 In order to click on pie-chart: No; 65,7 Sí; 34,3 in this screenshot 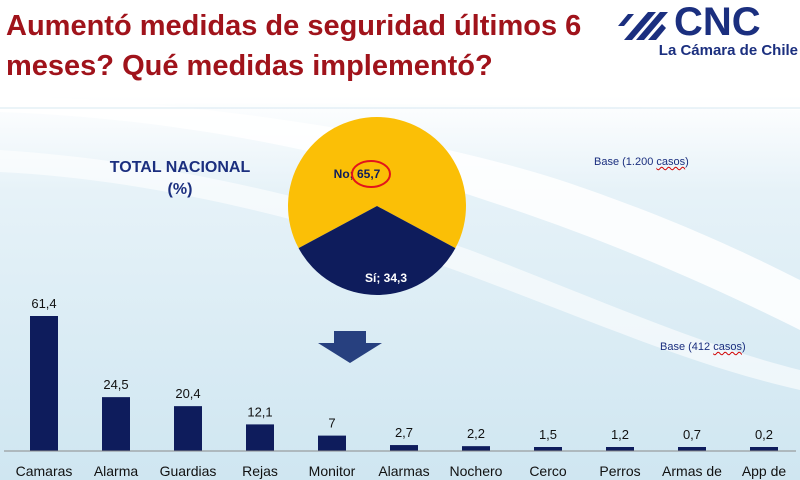, I will do `click(377, 206)`.